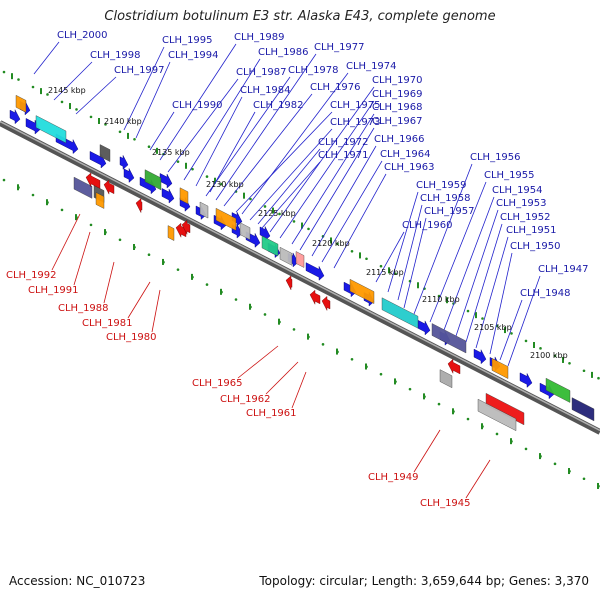  I want to click on forward-gene-label: CLH_1966, so click(399, 139).